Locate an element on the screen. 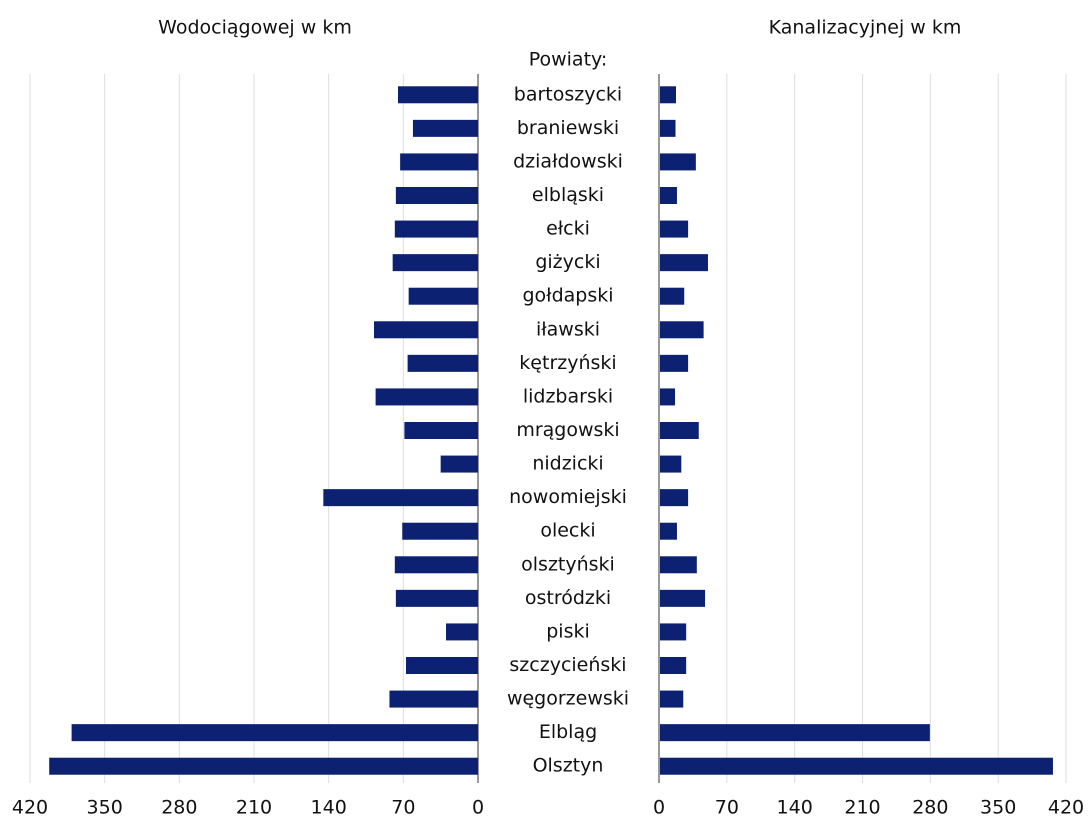 This screenshot has width=1088, height=823. category-label: szczycieński is located at coordinates (567, 665).